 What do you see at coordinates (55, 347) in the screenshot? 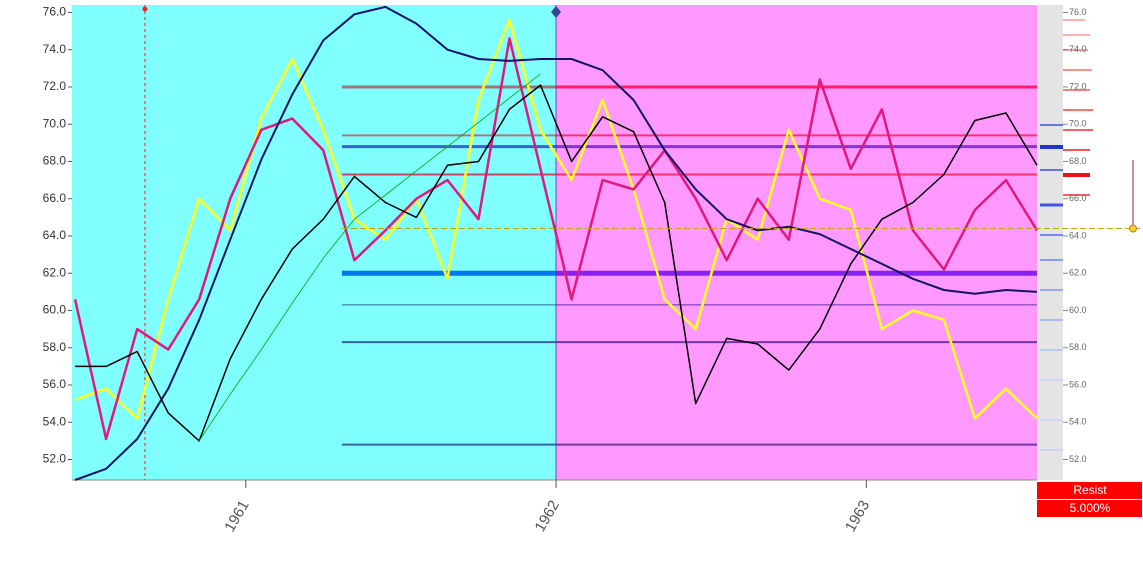
I see `y-tick-label: 58.0` at bounding box center [55, 347].